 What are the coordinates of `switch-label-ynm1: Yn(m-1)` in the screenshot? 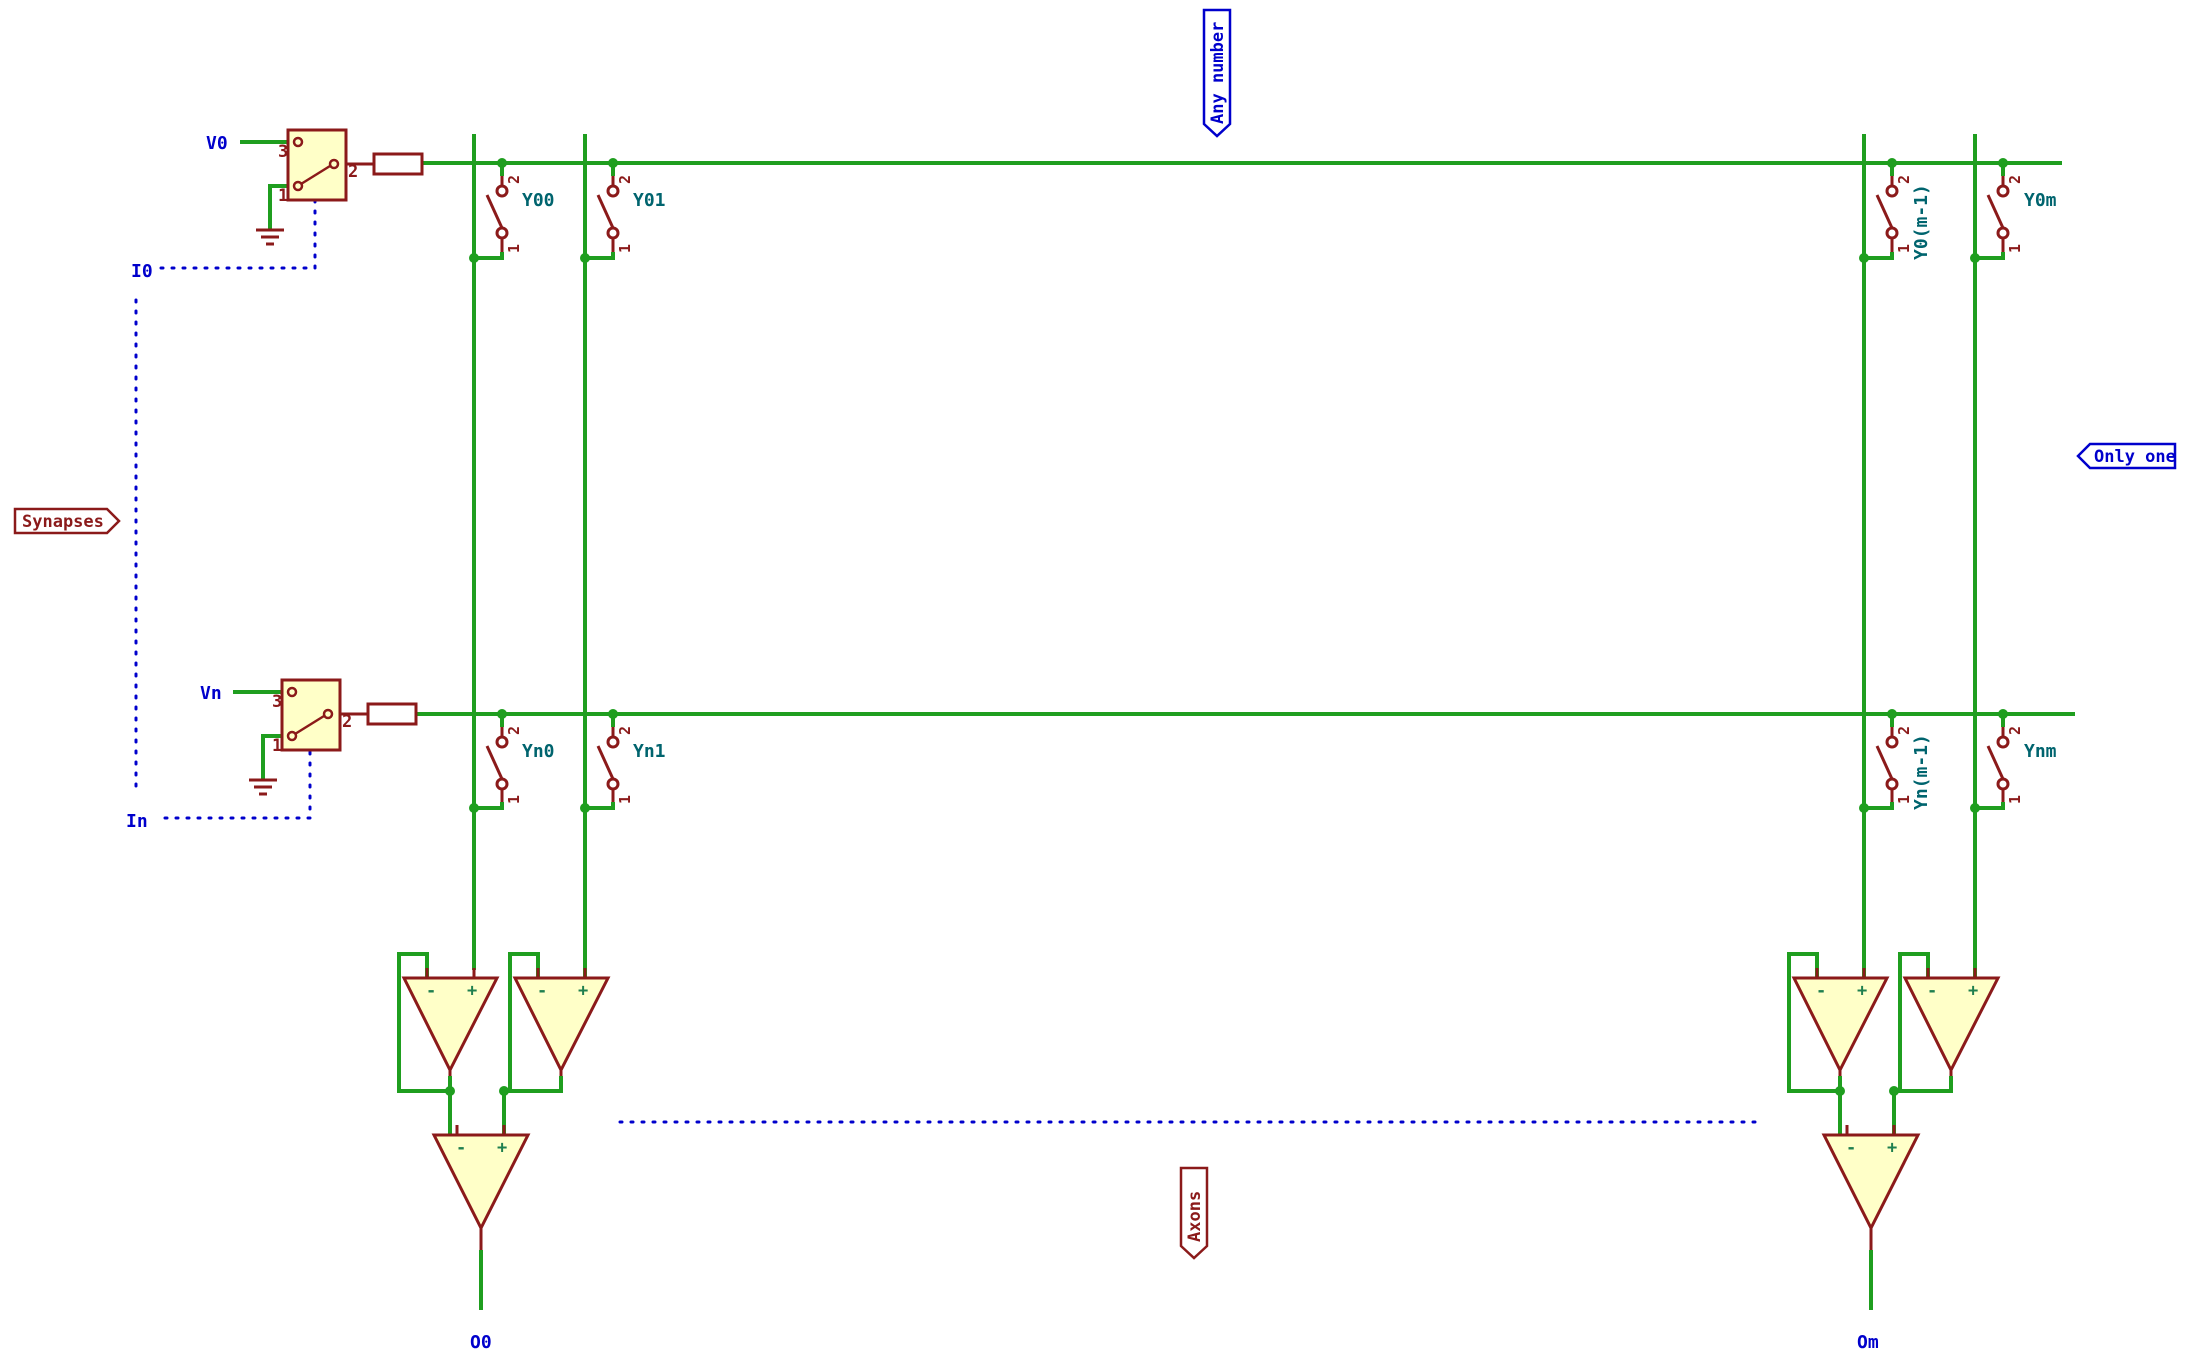 It's located at (1921, 772).